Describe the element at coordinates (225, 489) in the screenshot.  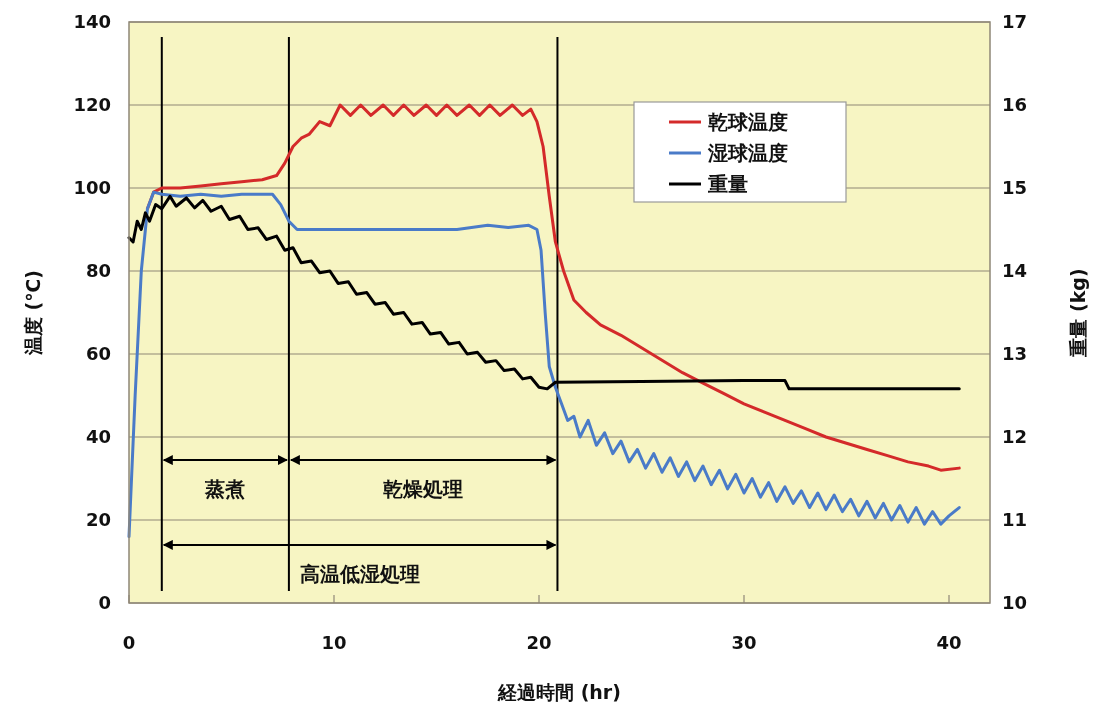
I see `annotation: 蒸煮` at that location.